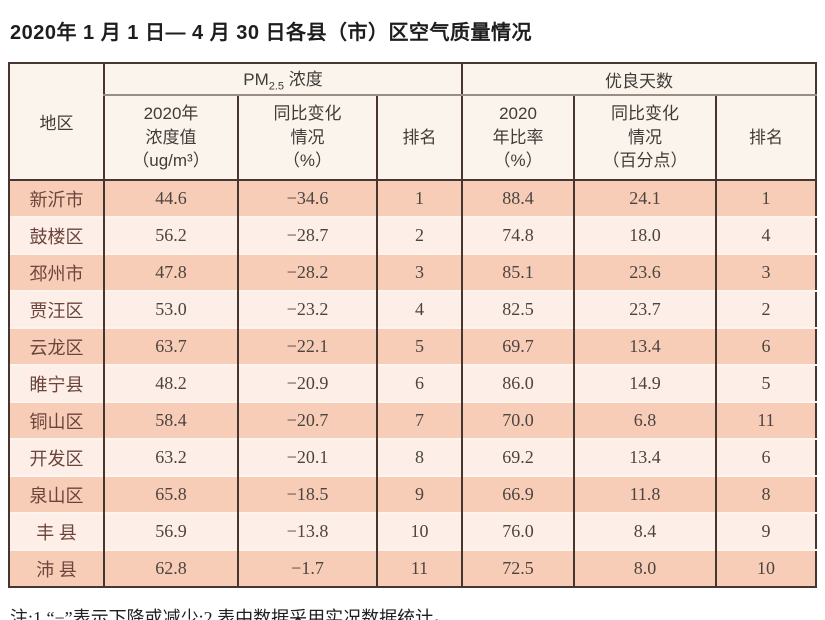 This screenshot has height=620, width=825. Describe the element at coordinates (170, 568) in the screenshot. I see `cell-pm25-value: 62.8` at that location.